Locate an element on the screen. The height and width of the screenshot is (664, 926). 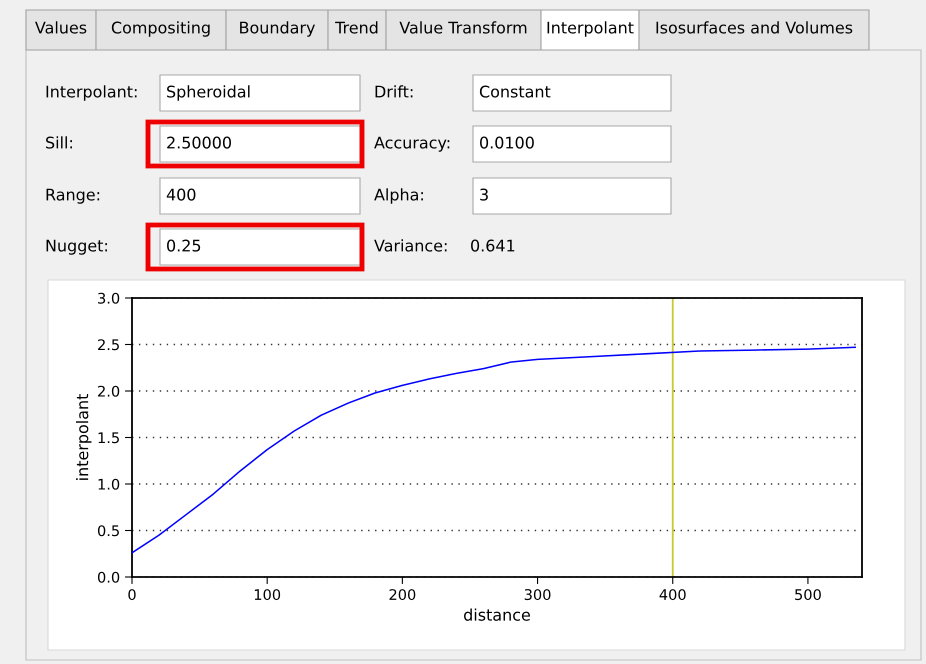
text: Accuracy: is located at coordinates (412, 144).